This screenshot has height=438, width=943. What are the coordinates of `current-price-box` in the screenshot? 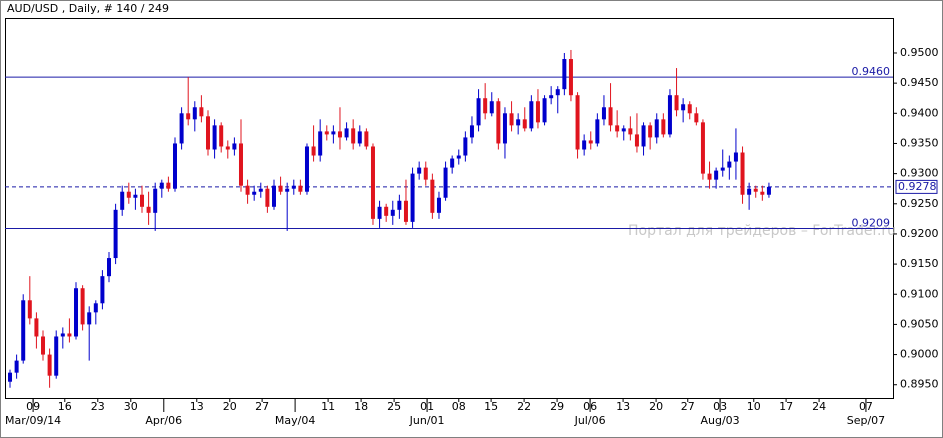 It's located at (916, 186).